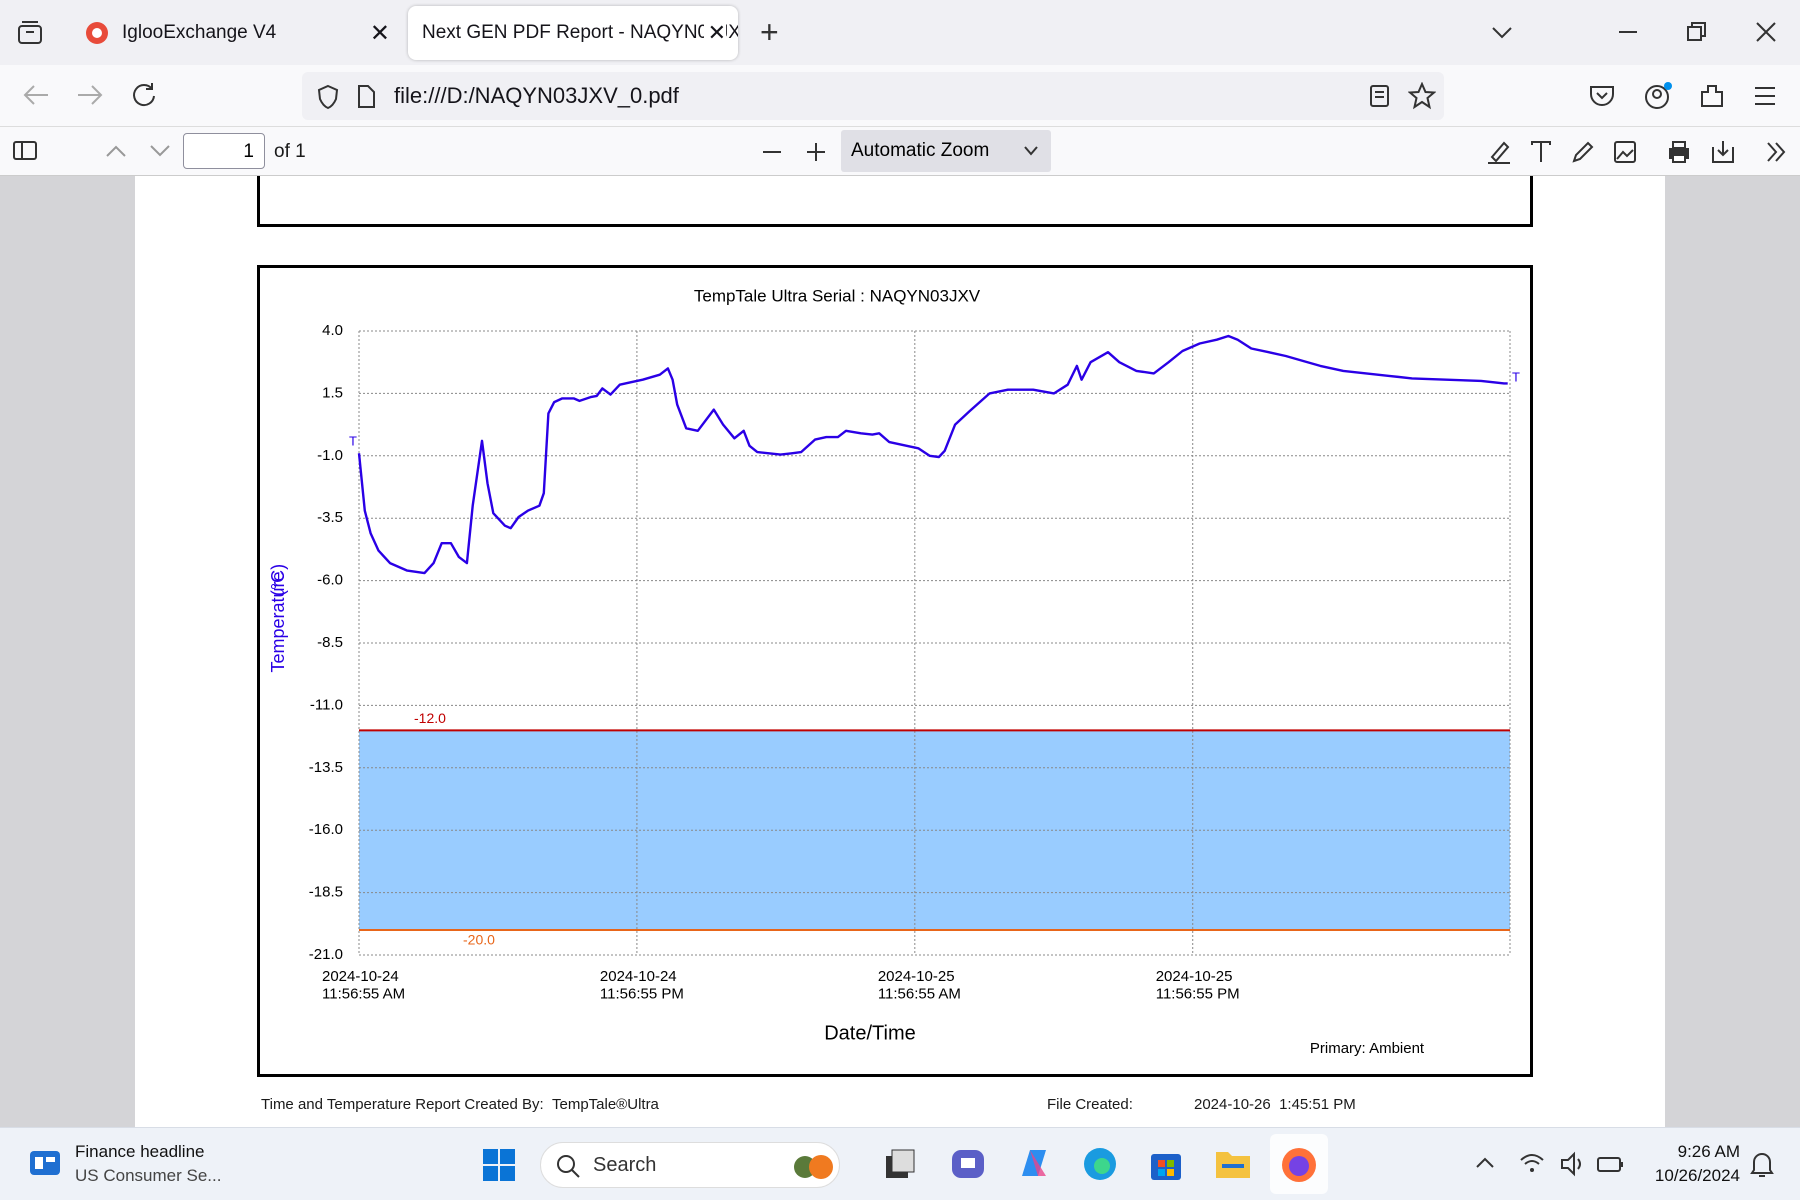  Describe the element at coordinates (873, 96) in the screenshot. I see `address-bar: file:///D:/NAQYN03JXV_0.pdf` at that location.